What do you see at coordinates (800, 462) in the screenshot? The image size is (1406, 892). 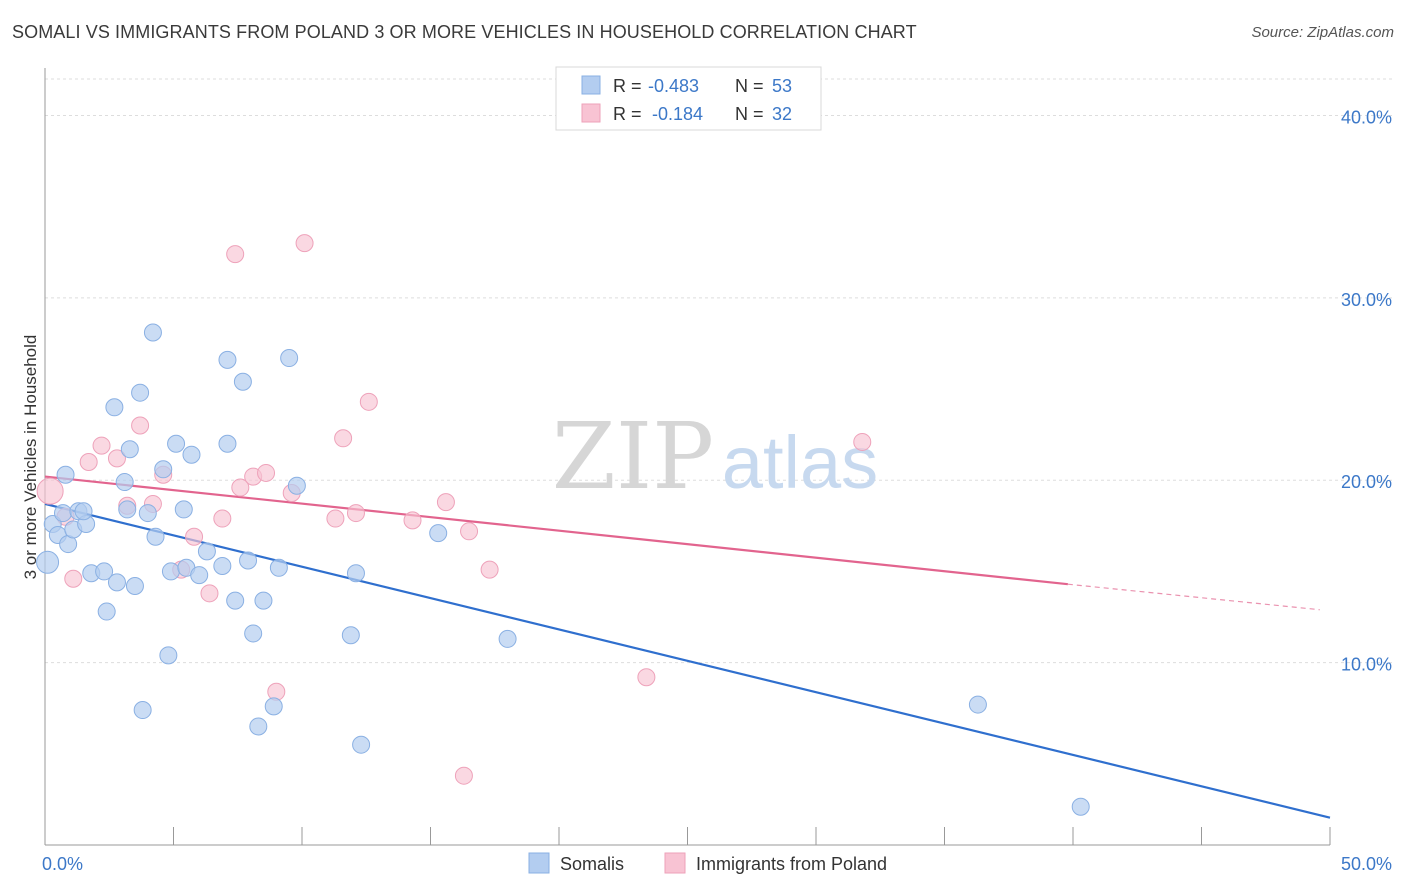 I see `watermark-atlas: atlas` at bounding box center [800, 462].